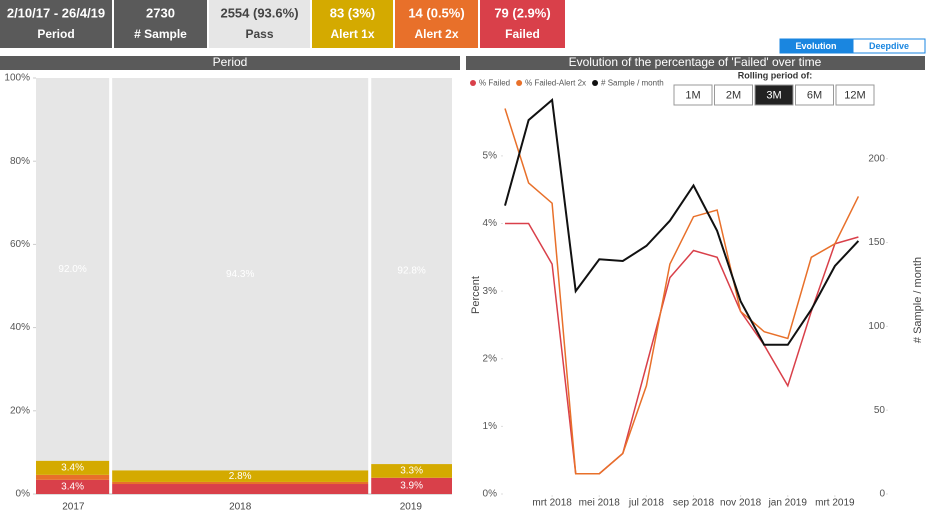  I want to click on kpi-label: Failed, so click(522, 34).